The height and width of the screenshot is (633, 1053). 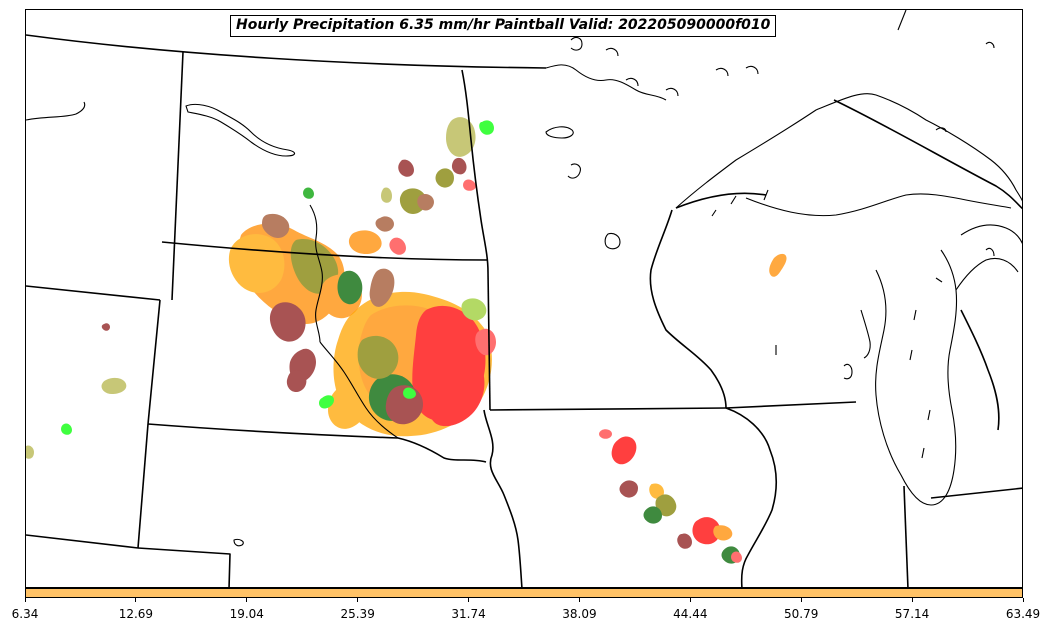 I want to click on border-minnesota-wisconsin, so click(x=688, y=309).